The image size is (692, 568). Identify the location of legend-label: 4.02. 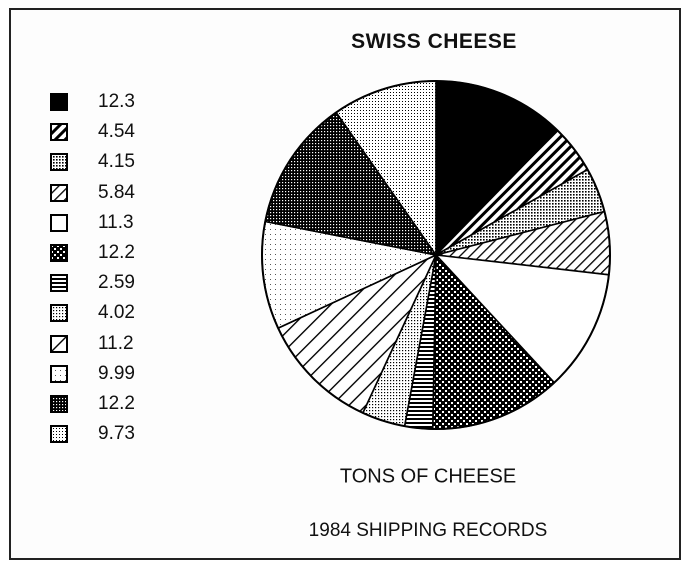
(116, 313).